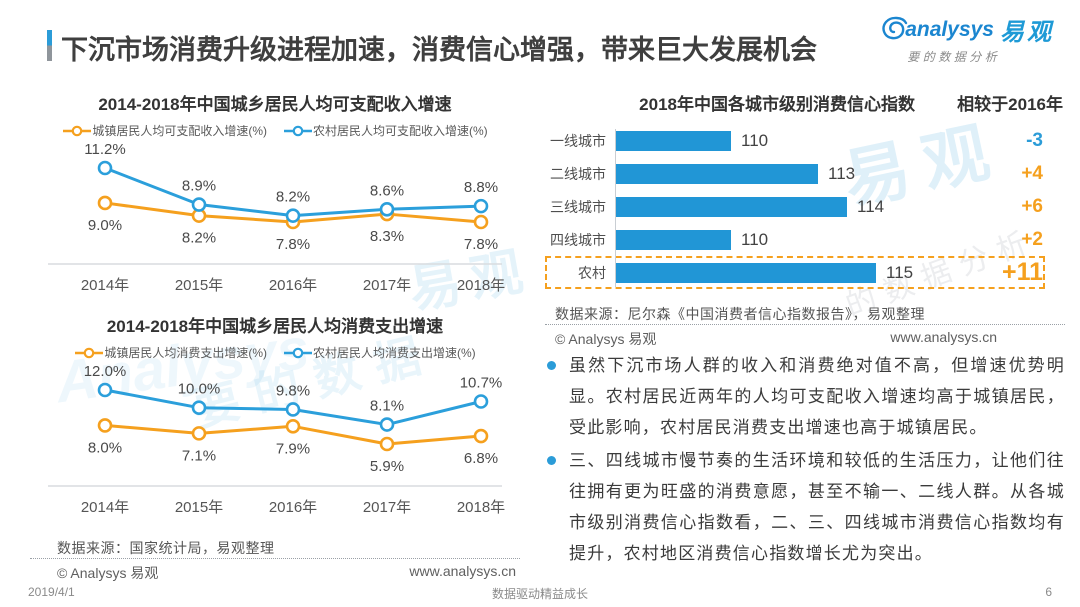 Image resolution: width=1080 pixels, height=607 pixels. I want to click on bar-delta: +6, so click(1032, 206).